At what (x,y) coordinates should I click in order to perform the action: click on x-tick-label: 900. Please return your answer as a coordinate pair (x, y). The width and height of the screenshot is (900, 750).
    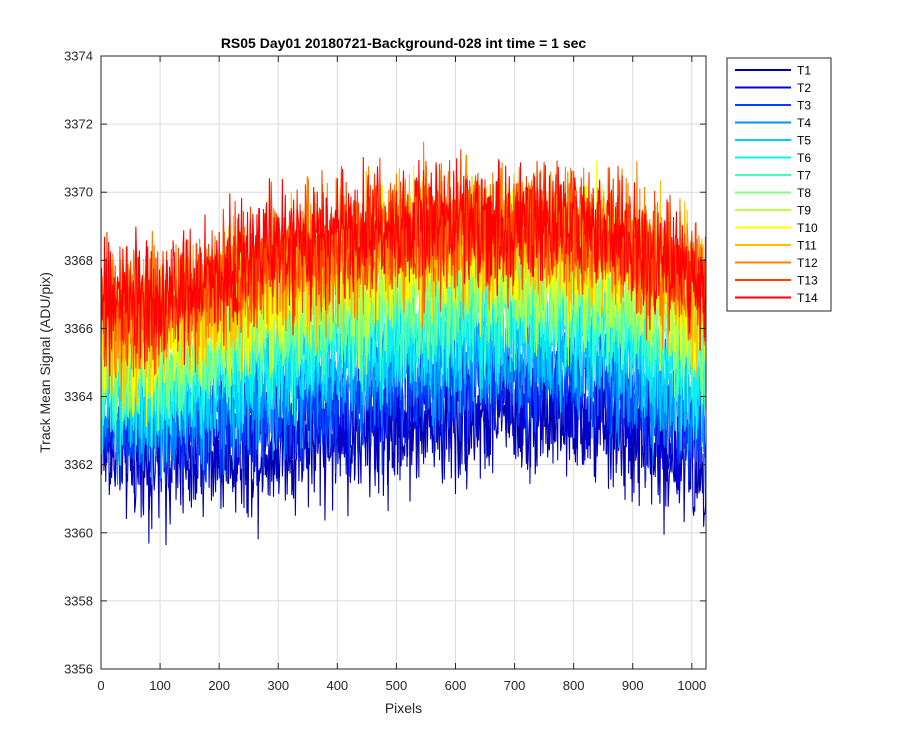
    Looking at the image, I should click on (633, 685).